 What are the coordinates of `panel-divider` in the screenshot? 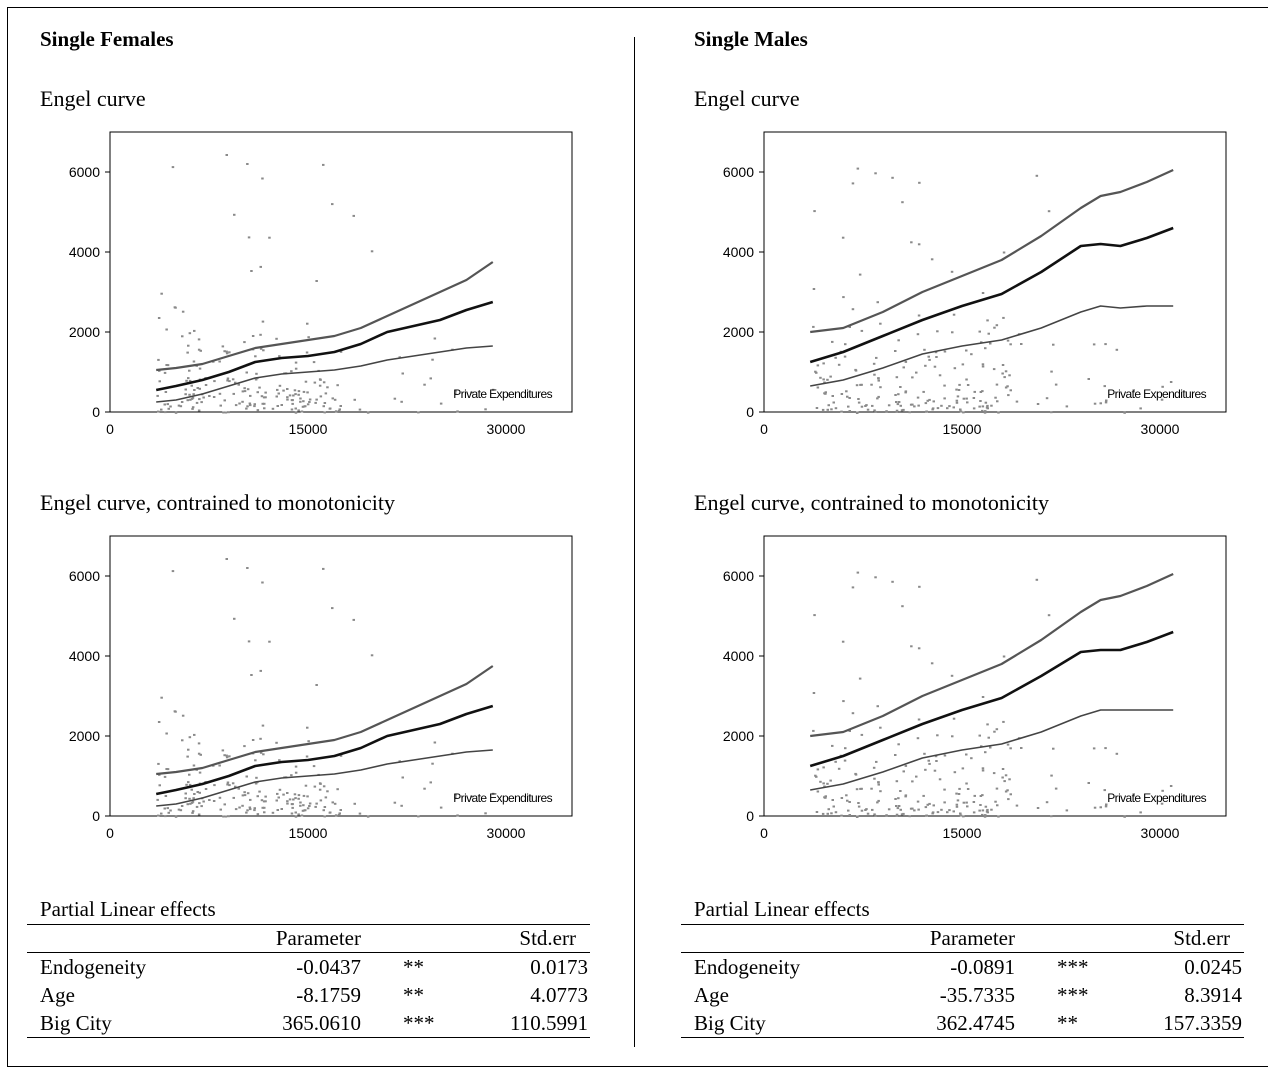 It's located at (634, 542).